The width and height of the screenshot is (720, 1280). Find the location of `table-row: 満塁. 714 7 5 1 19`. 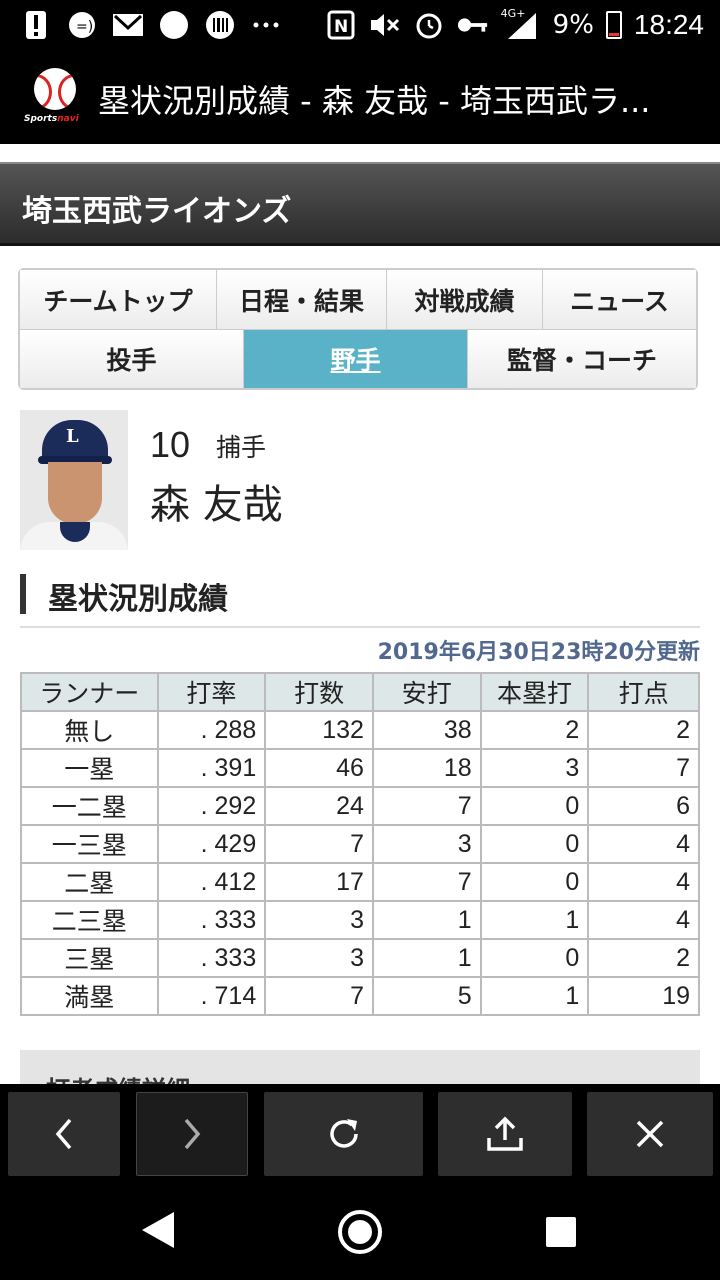

table-row: 満塁. 714 7 5 1 19 is located at coordinates (360, 996).